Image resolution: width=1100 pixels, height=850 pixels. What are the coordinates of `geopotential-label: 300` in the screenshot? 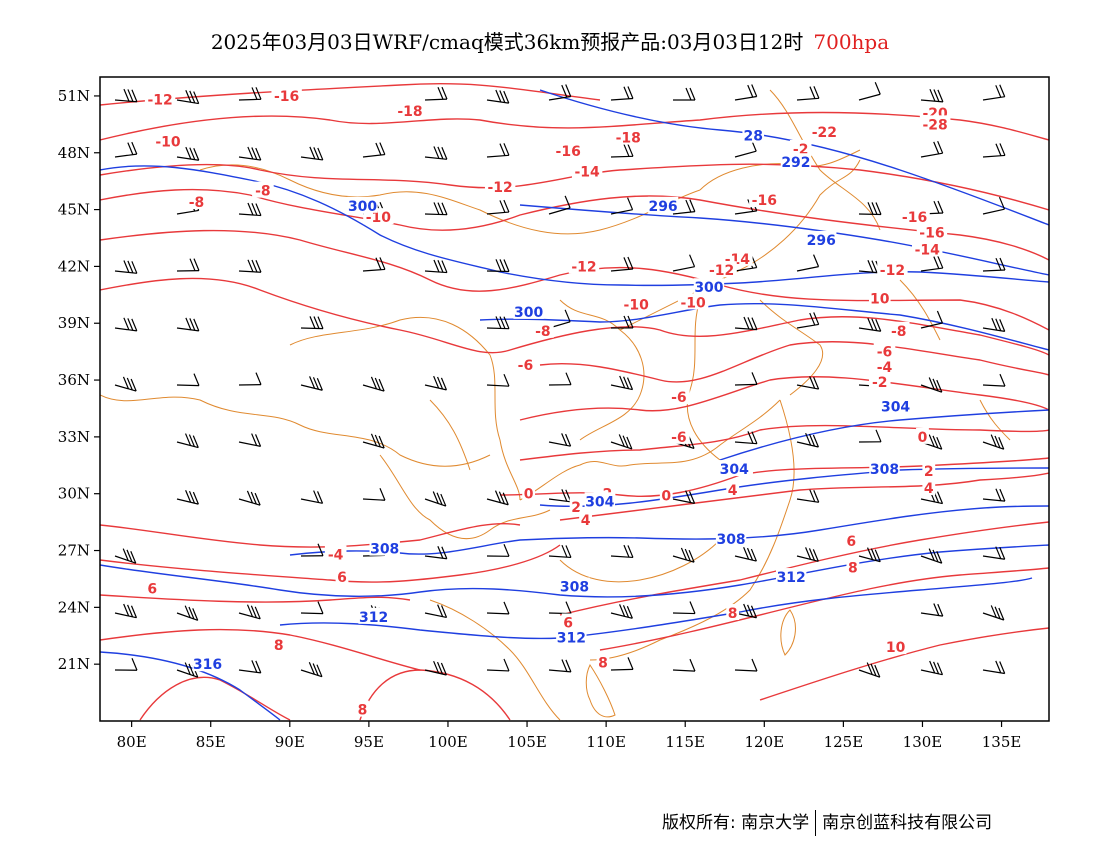 It's located at (362, 207).